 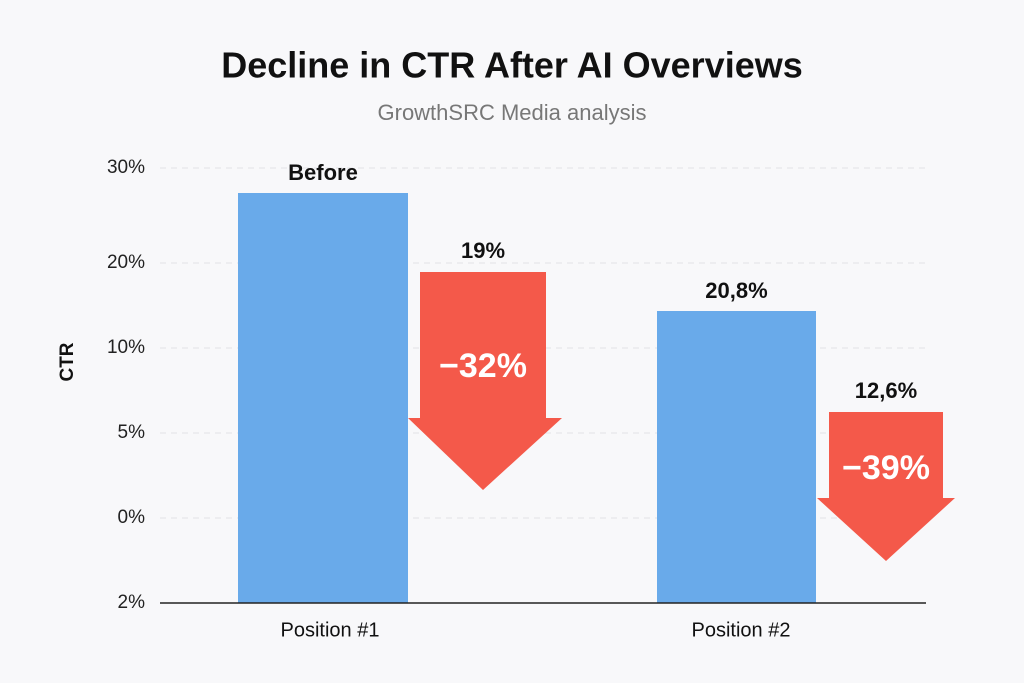 I want to click on after-label: 19%, so click(x=483, y=250).